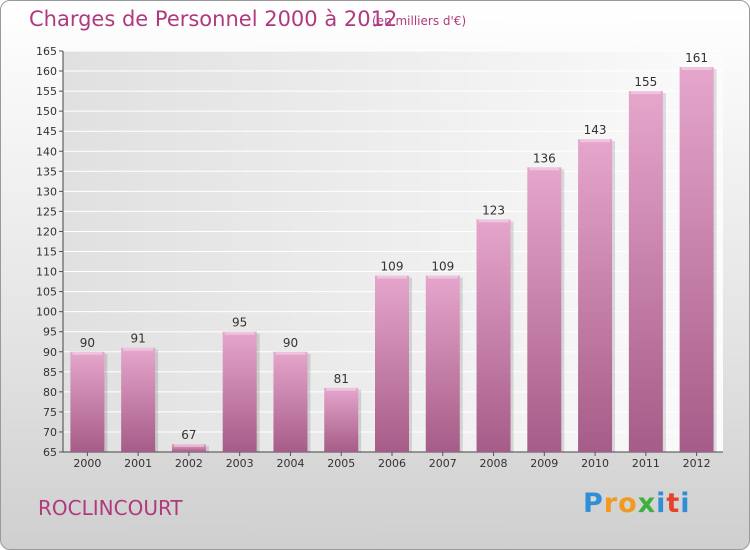 The image size is (750, 550). What do you see at coordinates (46, 252) in the screenshot?
I see `y-tick-label: 115` at bounding box center [46, 252].